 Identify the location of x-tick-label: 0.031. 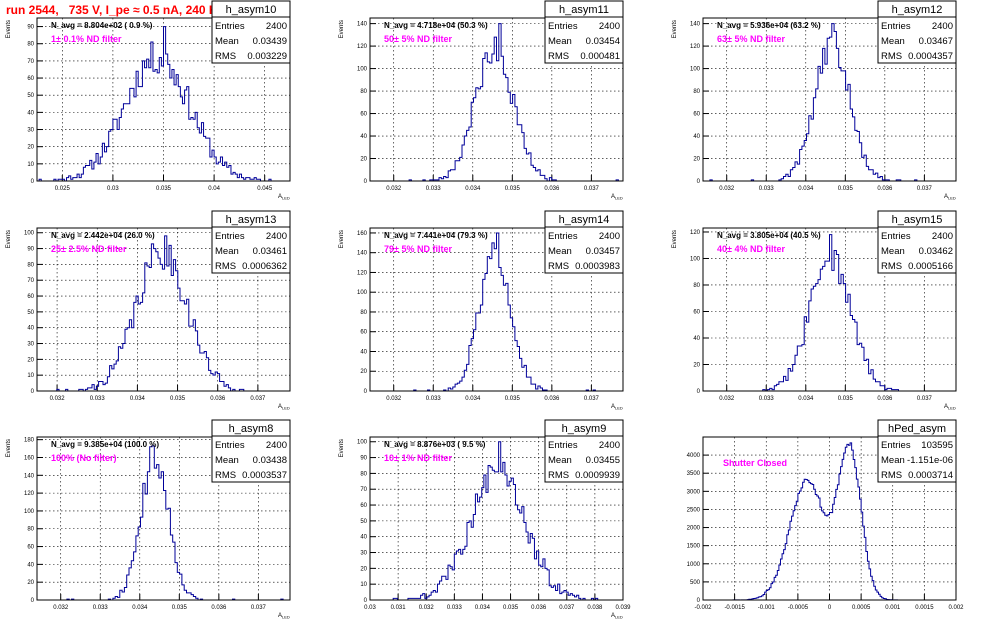
(399, 608).